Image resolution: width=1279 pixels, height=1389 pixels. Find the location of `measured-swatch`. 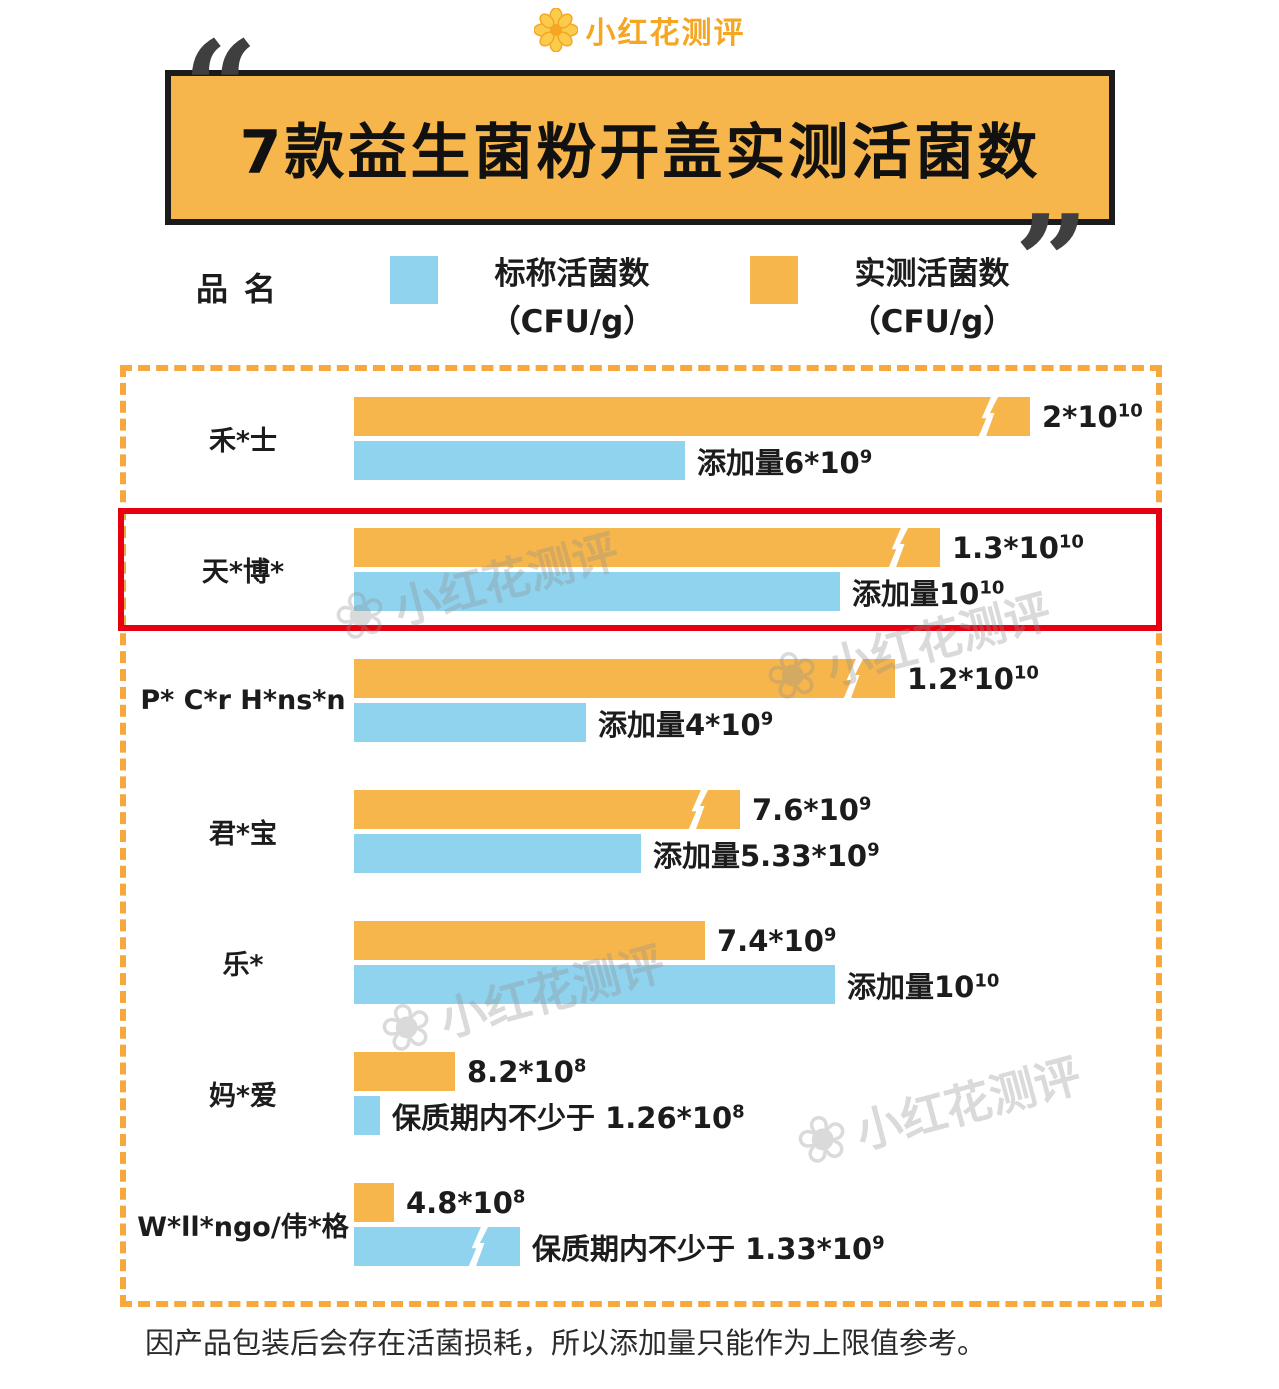

measured-swatch is located at coordinates (774, 280).